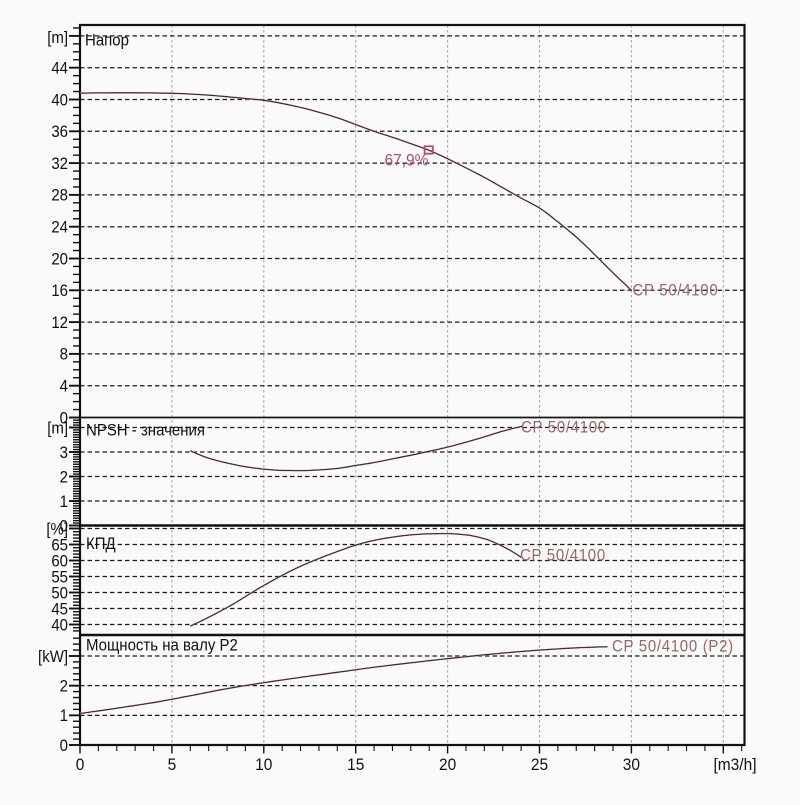 This screenshot has height=805, width=800. What do you see at coordinates (64, 355) in the screenshot?
I see `svg-text: 8` at bounding box center [64, 355].